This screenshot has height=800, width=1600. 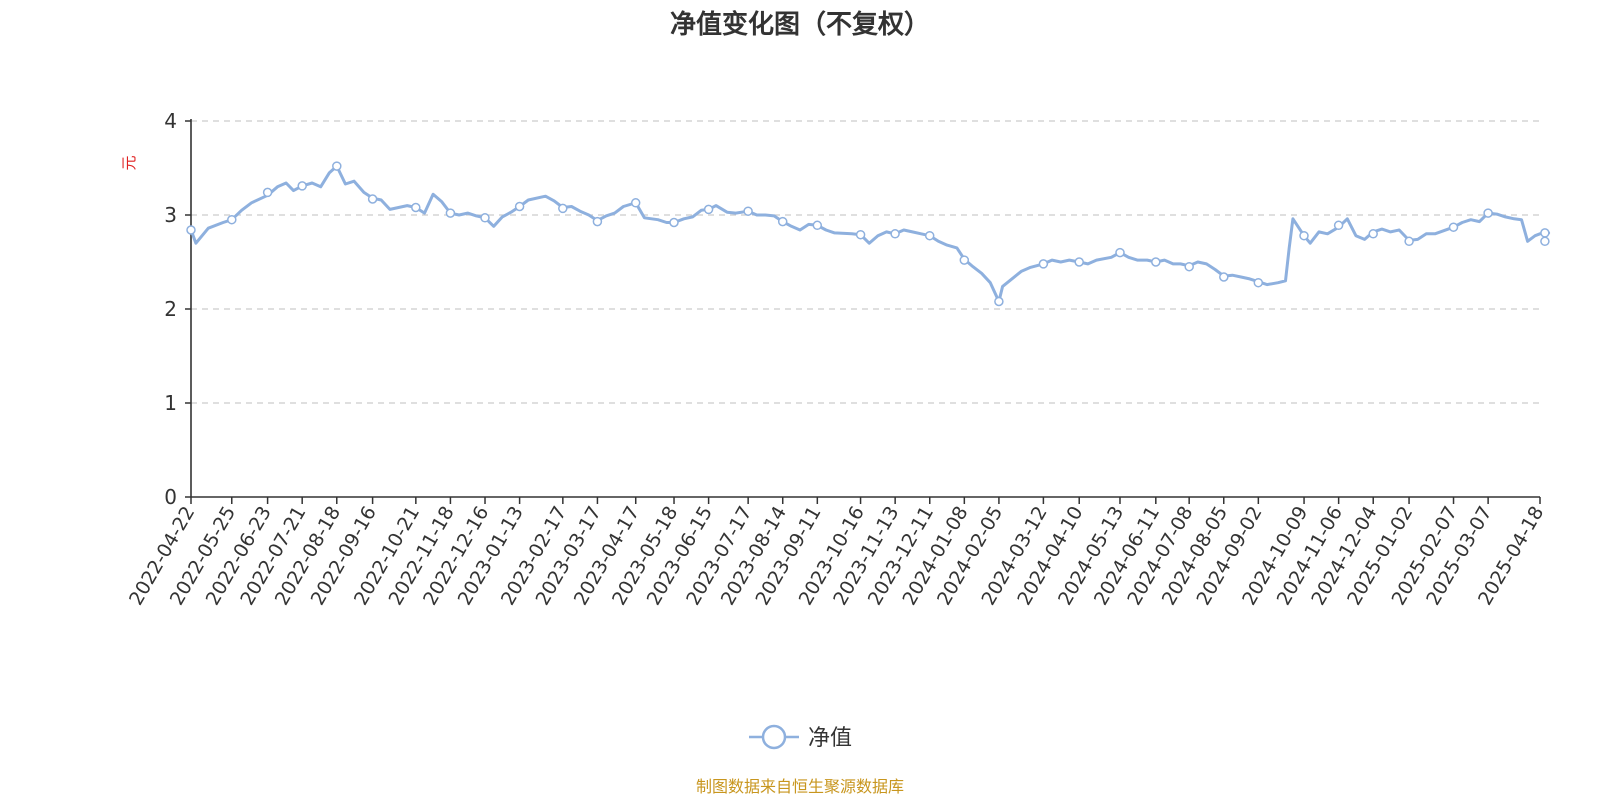 I want to click on y-tick-label: 2, so click(x=170, y=309).